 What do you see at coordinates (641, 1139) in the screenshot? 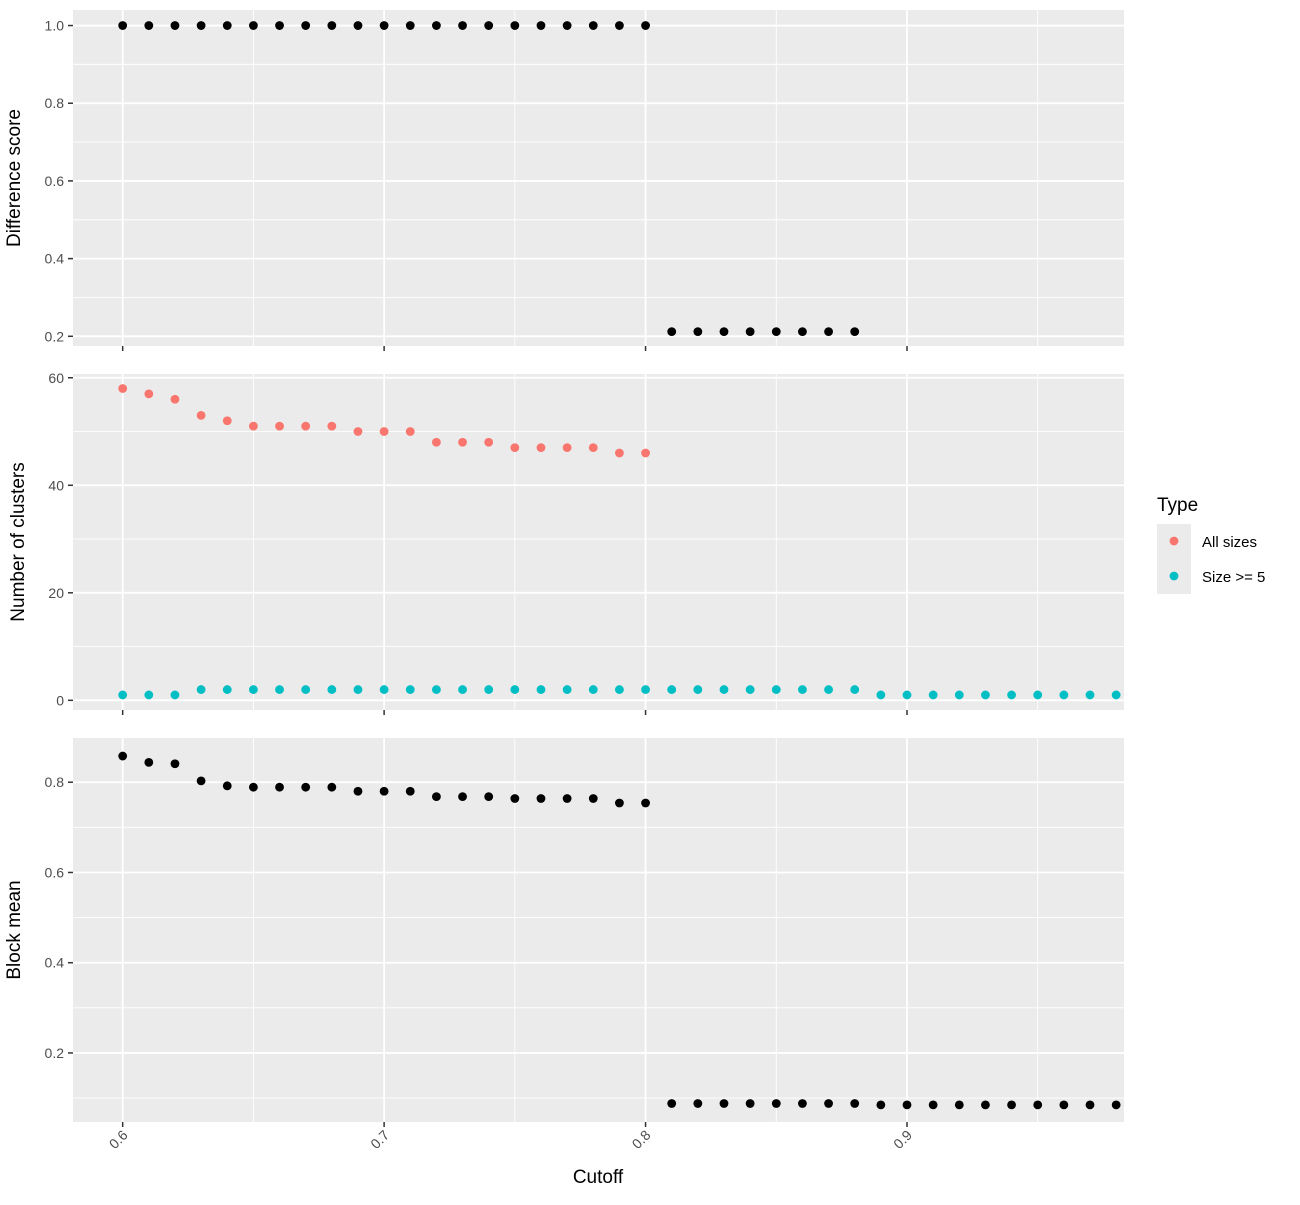
I see `x-tick-label: 0.8` at bounding box center [641, 1139].